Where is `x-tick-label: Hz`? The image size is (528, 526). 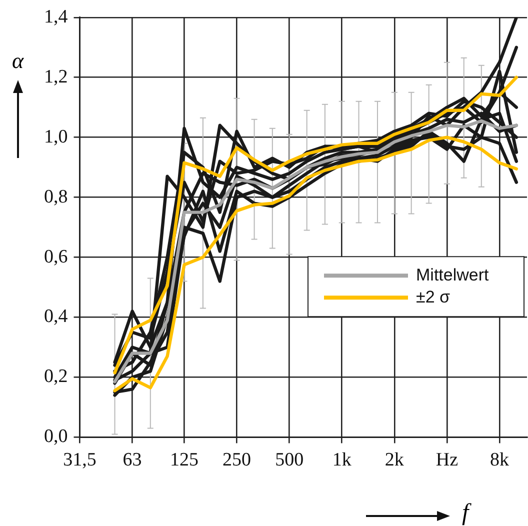 x-tick-label: Hz is located at coordinates (447, 460).